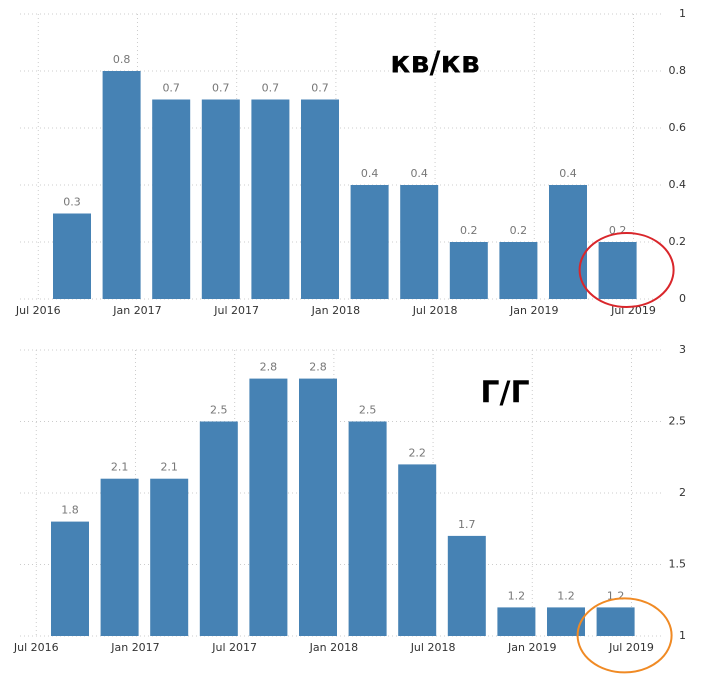 The image size is (711, 685). Describe the element at coordinates (682, 492) in the screenshot. I see `y-tick-label: 2` at that location.